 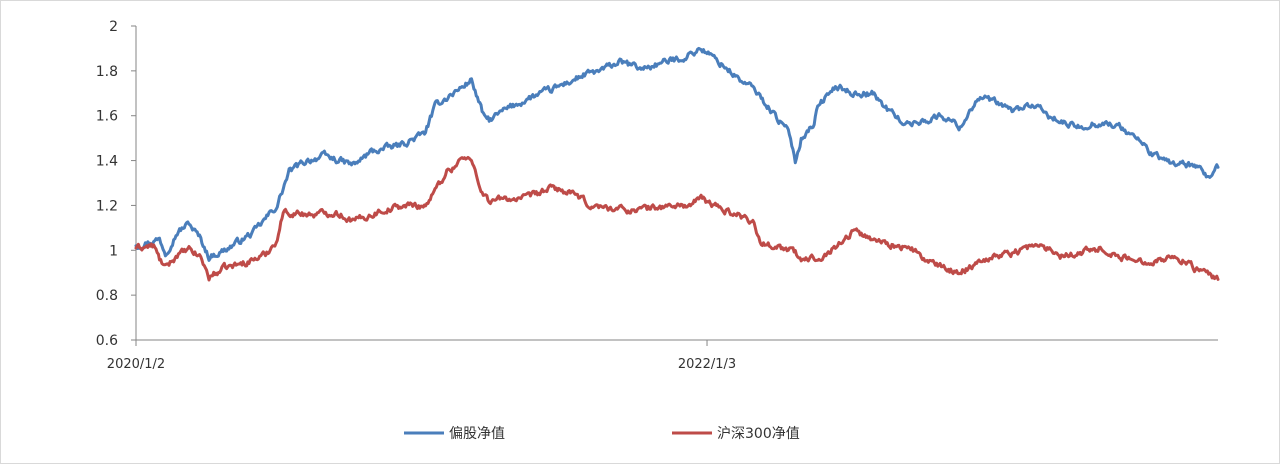 I want to click on y-axis: 0.6 0.8 1 1.2 1.4 1.6 1.8 2, so click(x=116, y=184).